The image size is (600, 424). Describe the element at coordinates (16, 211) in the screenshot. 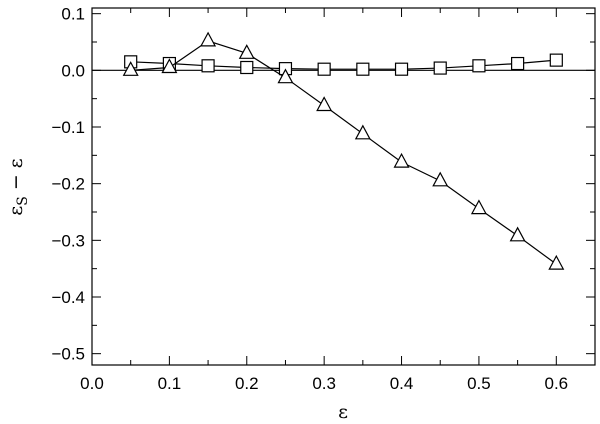

I see `y-axis-label-main: ε` at that location.